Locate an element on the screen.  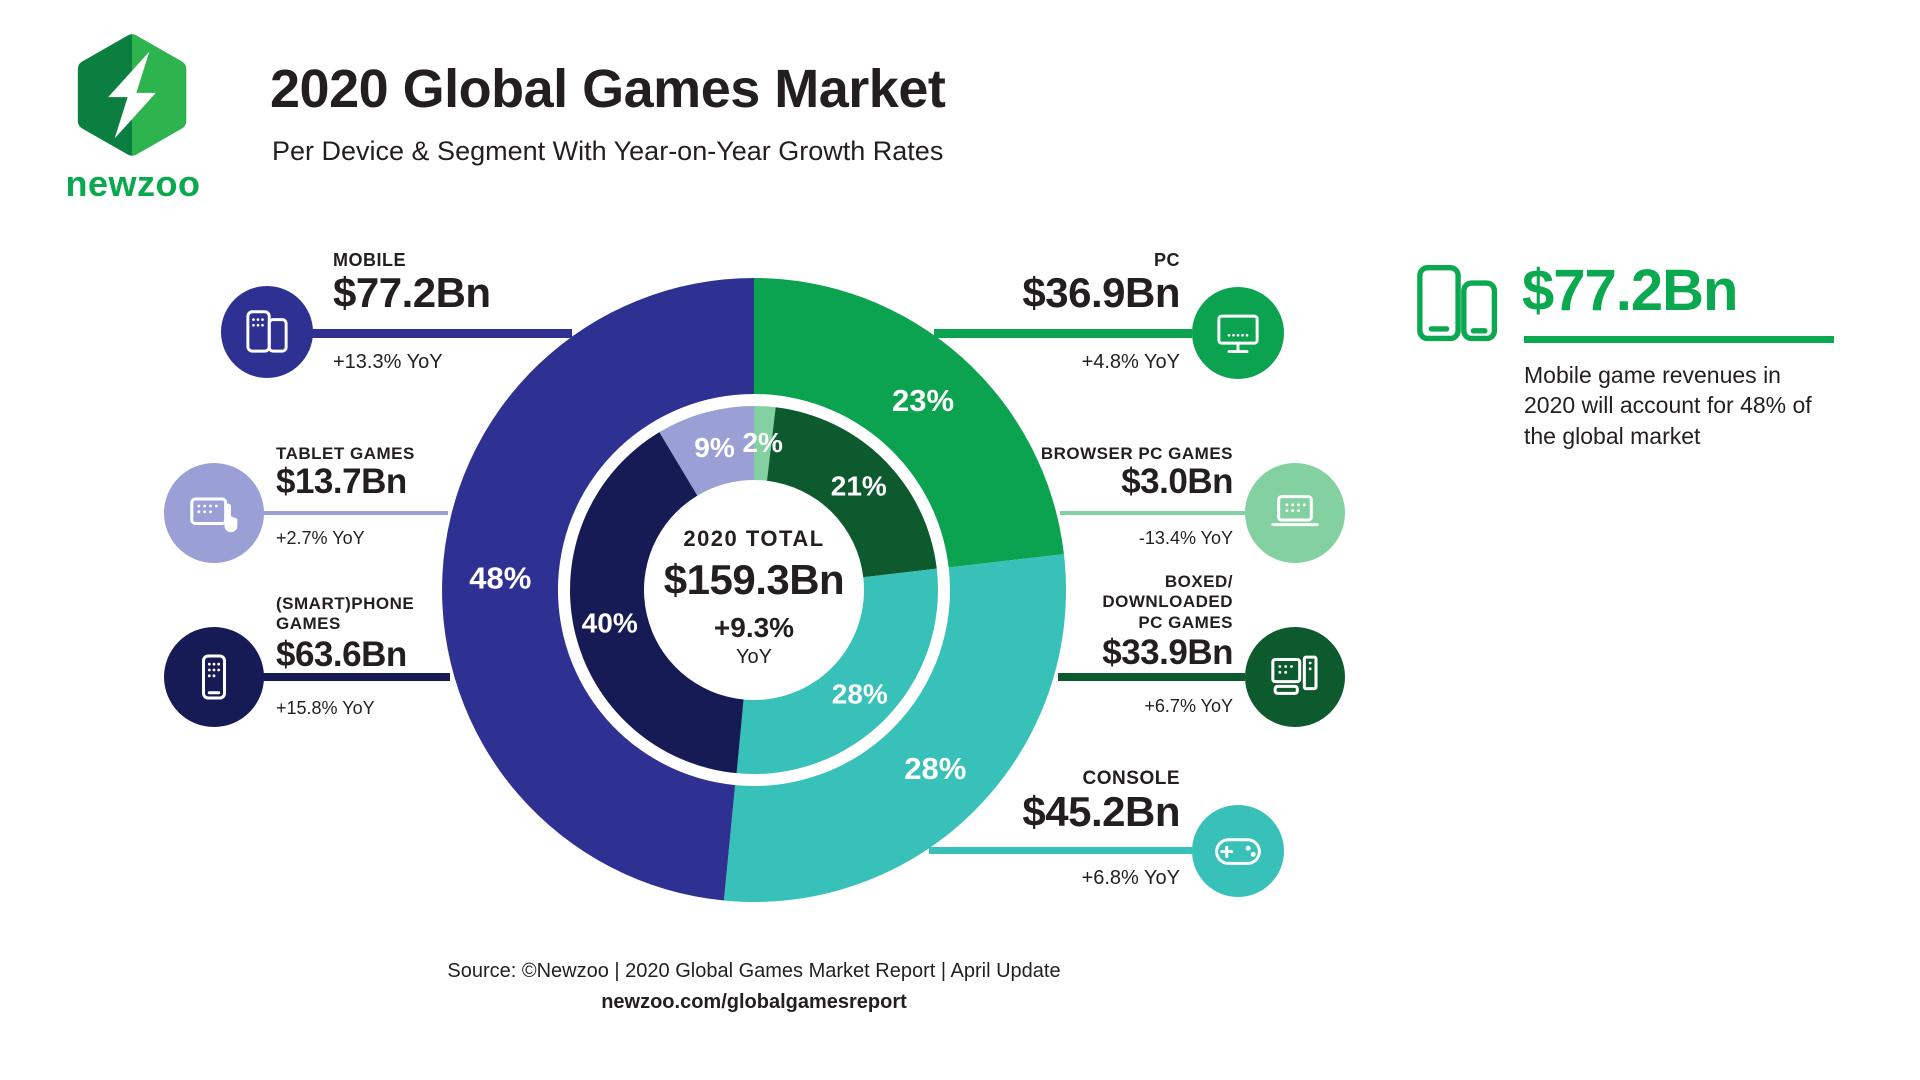
newzoo-wordmark: newzoo is located at coordinates (133, 183).